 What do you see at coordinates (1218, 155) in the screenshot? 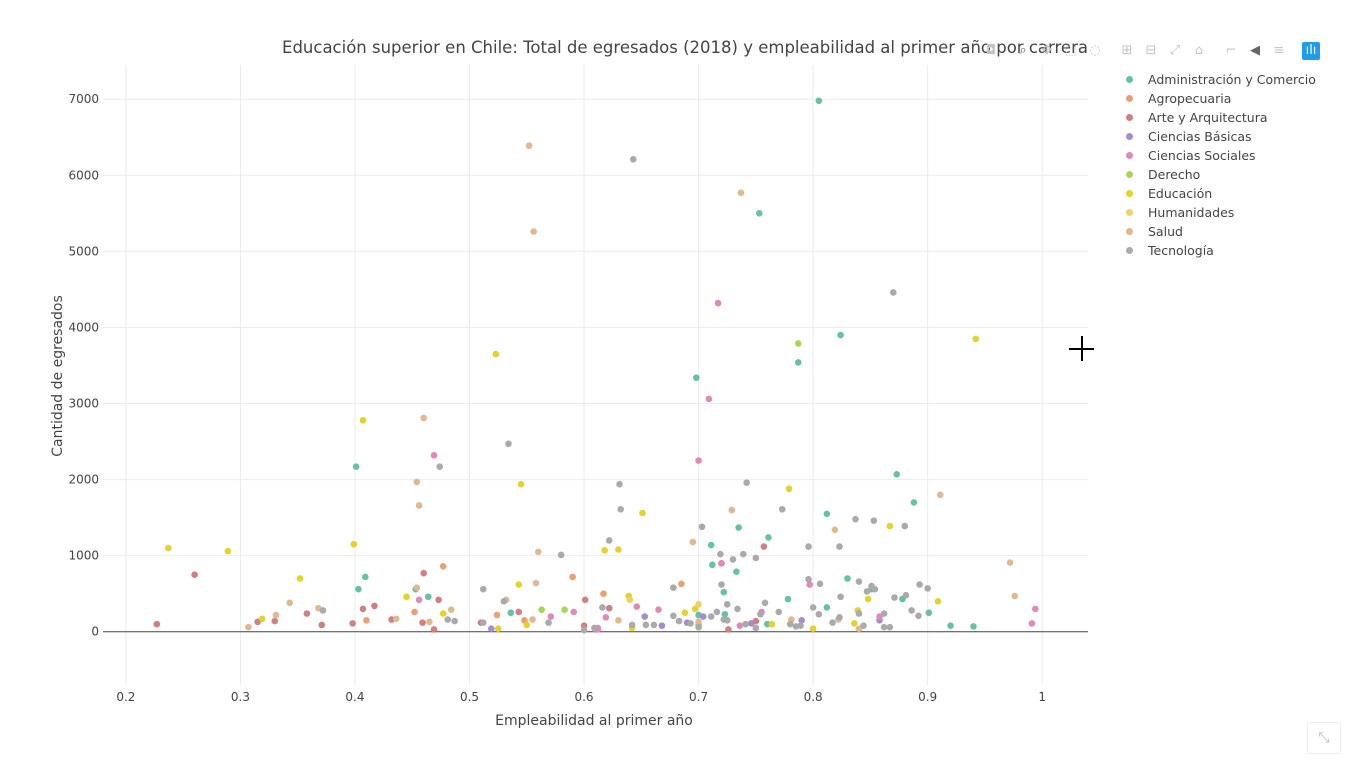
I see `legend-item: Ciencias Sociales` at bounding box center [1218, 155].